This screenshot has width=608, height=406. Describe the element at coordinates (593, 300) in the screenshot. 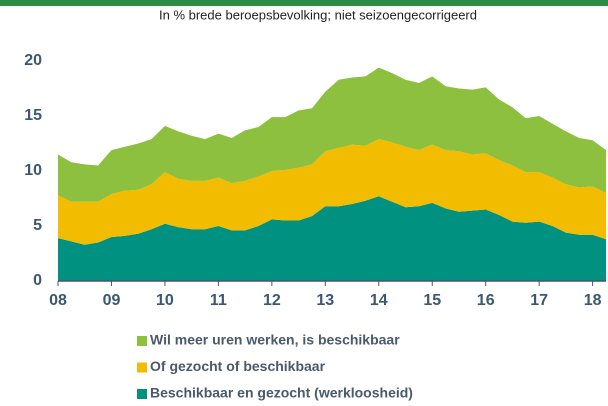

I see `x-tick-label: 18` at that location.